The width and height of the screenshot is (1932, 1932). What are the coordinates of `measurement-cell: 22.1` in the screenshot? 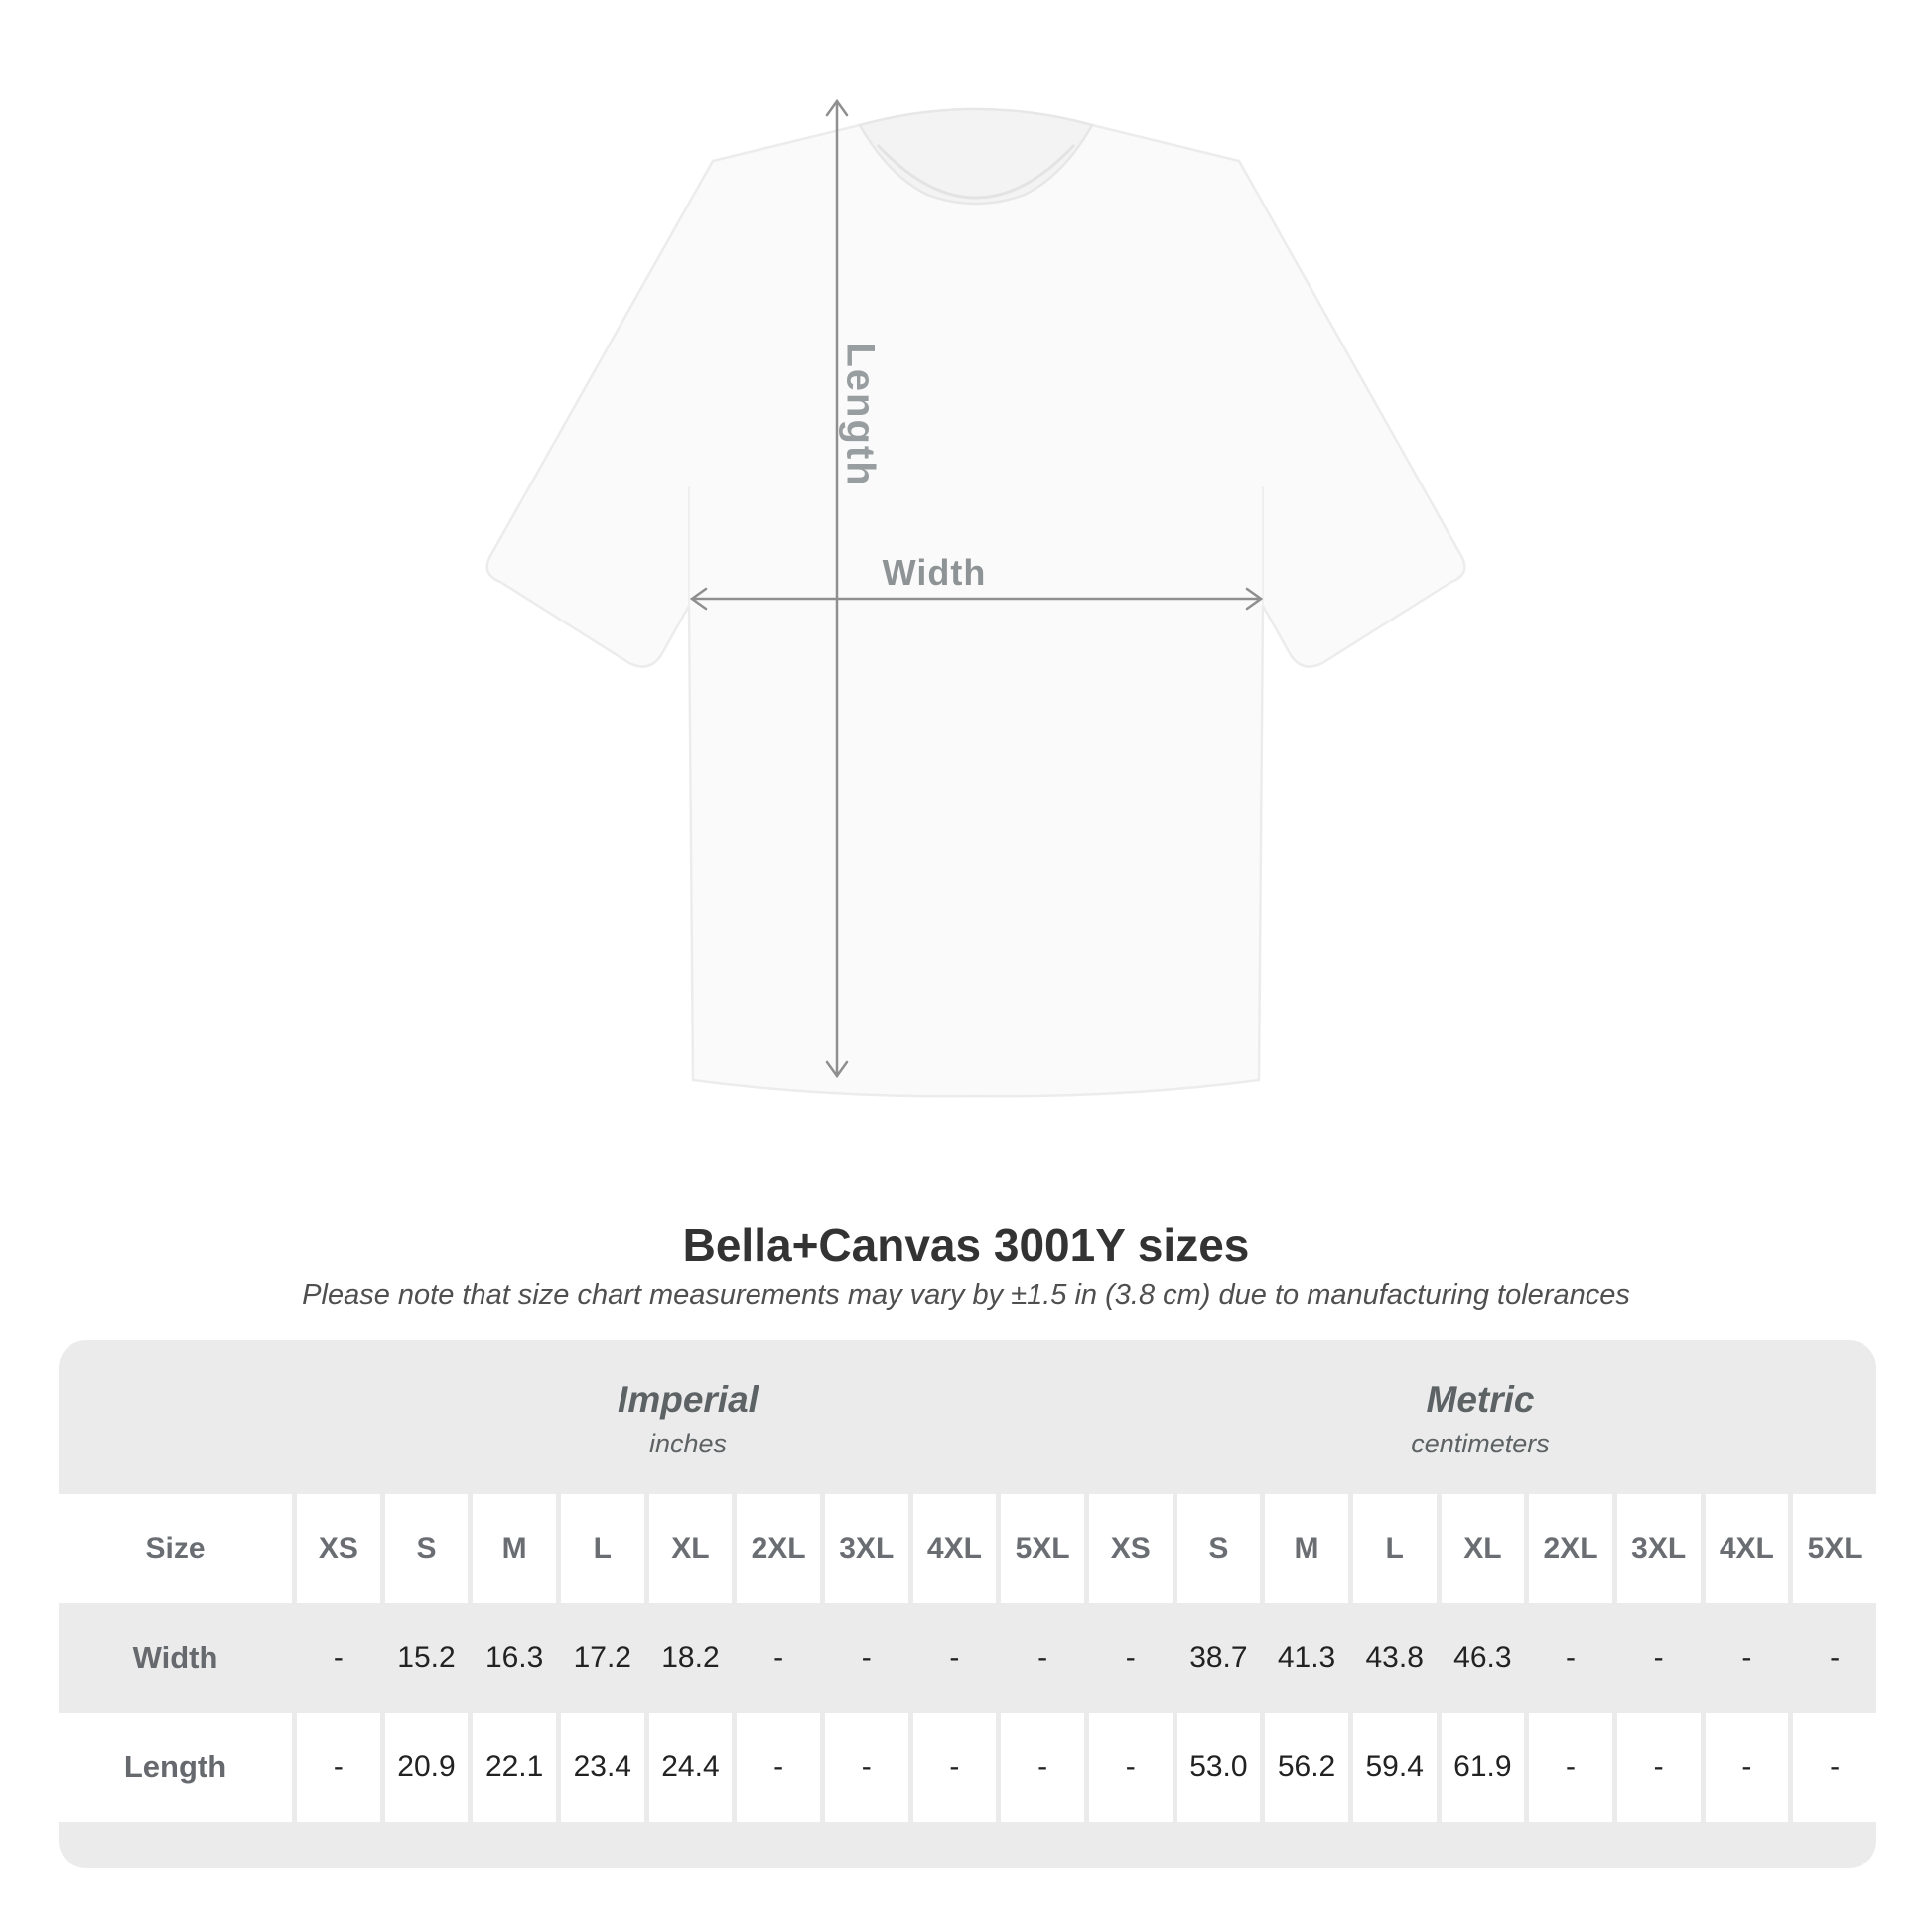 It's located at (512, 1767).